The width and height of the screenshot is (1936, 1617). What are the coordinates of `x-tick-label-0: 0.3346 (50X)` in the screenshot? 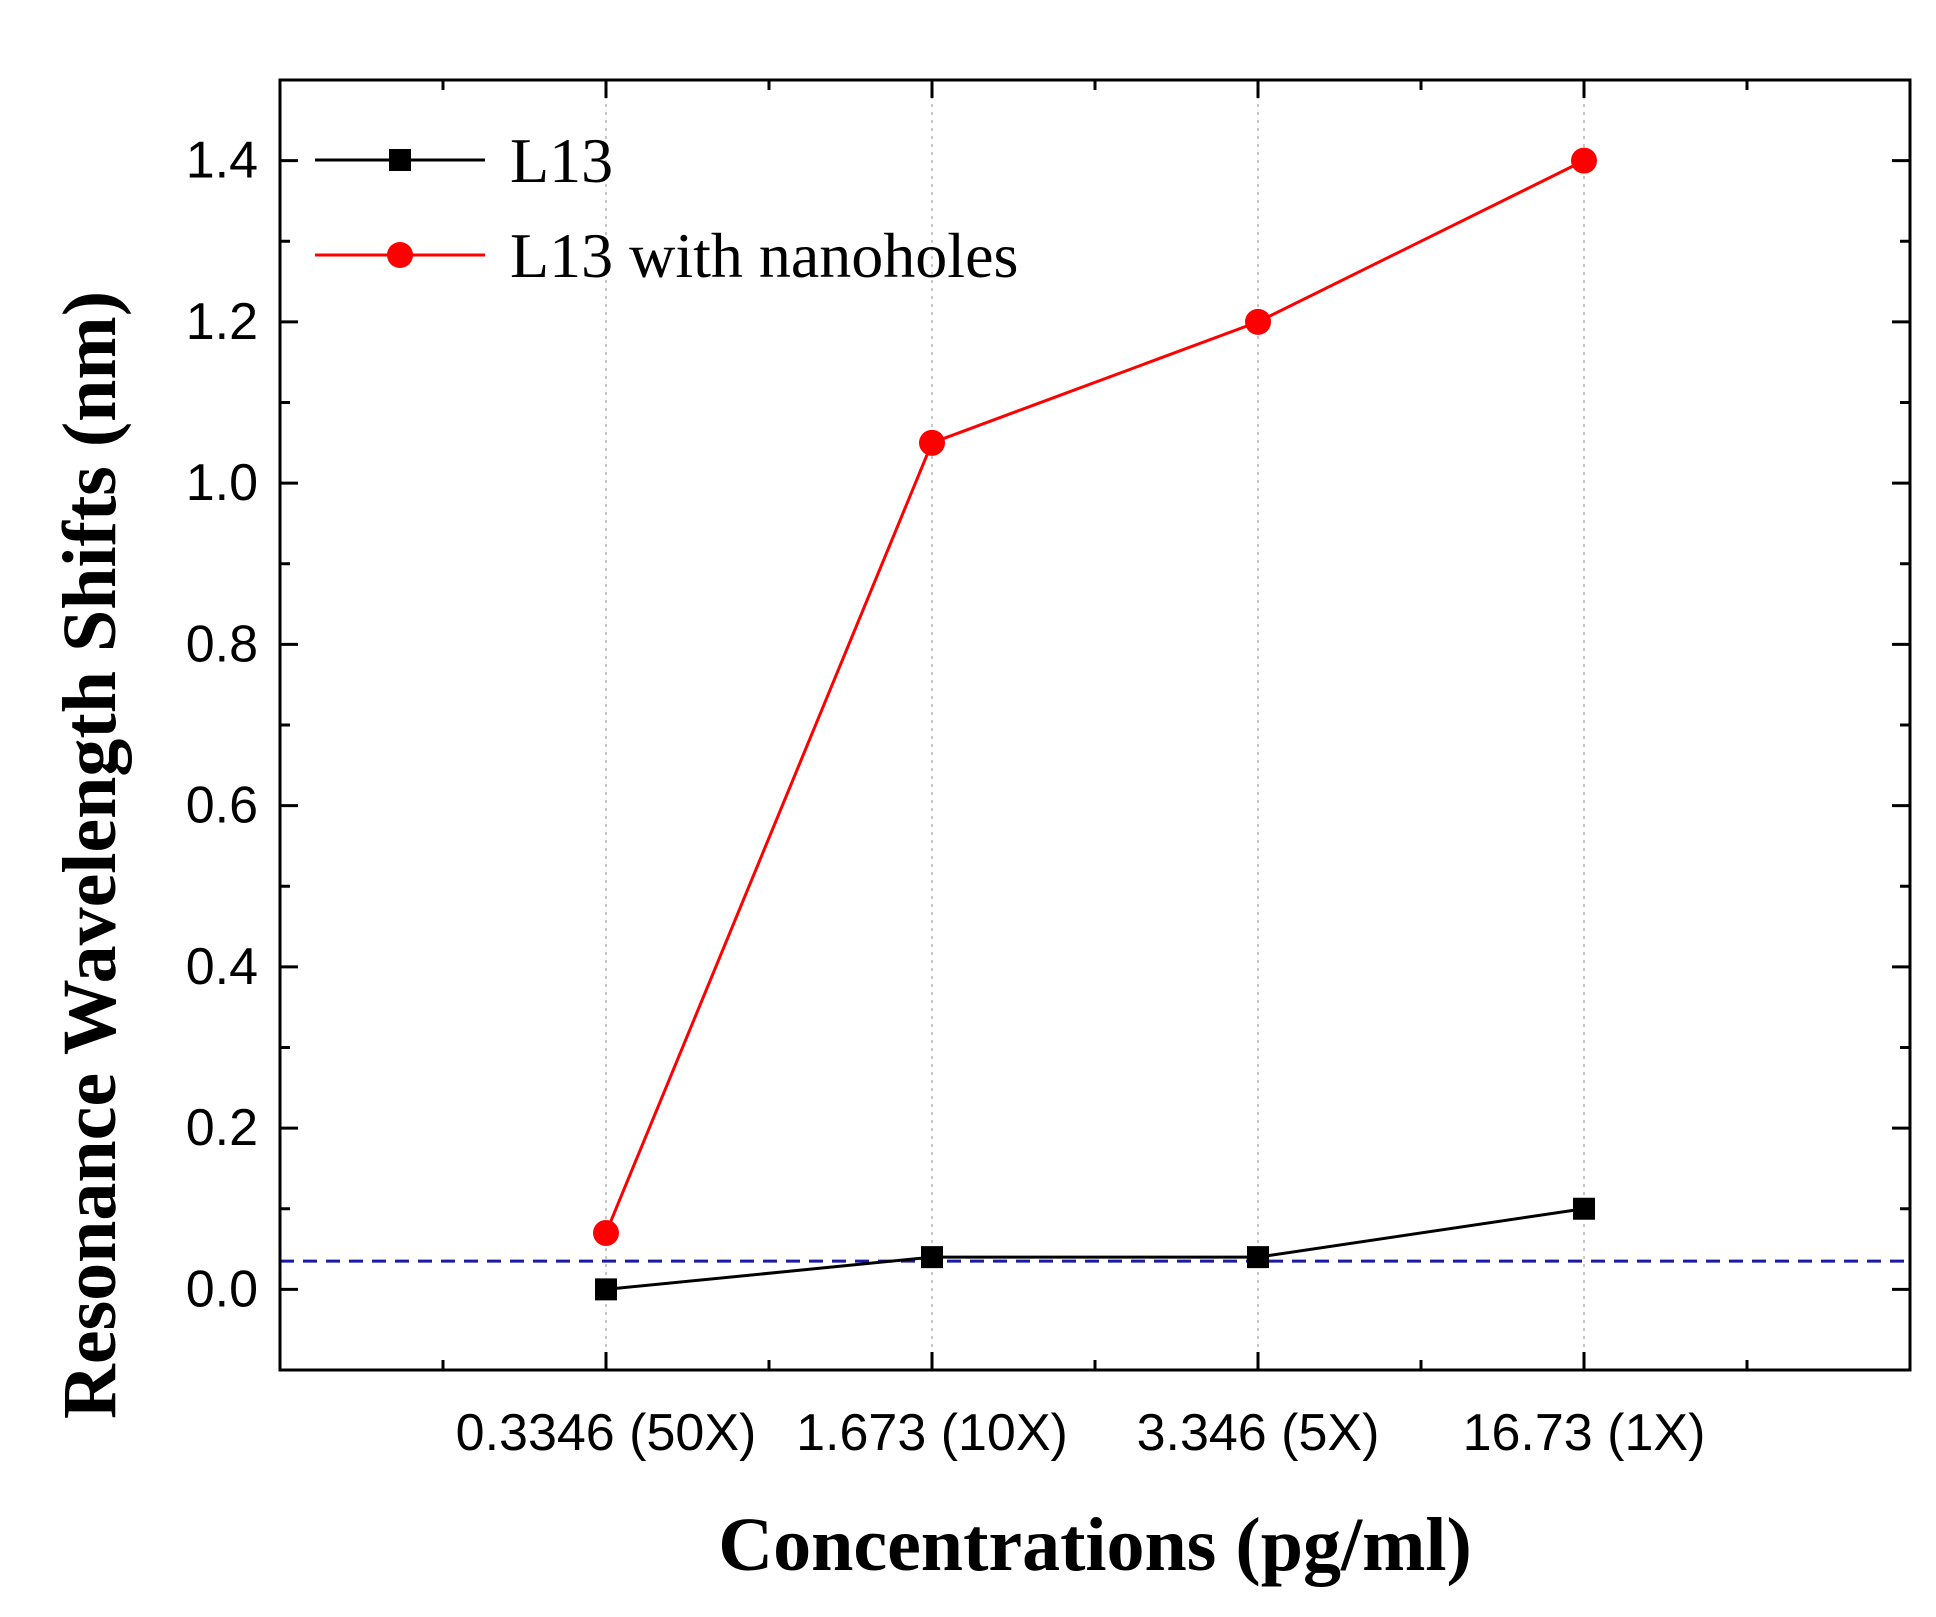 It's located at (606, 1433).